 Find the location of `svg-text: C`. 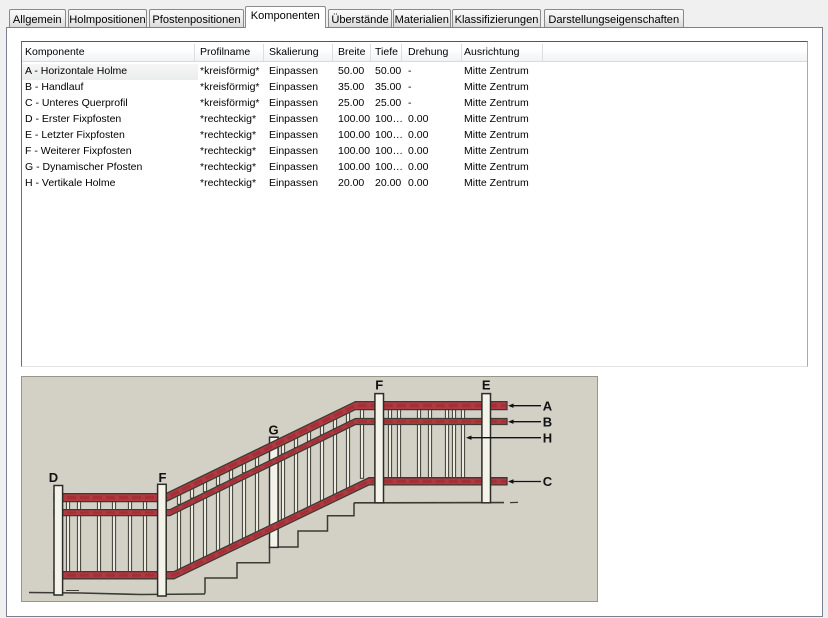

svg-text: C is located at coordinates (548, 481).